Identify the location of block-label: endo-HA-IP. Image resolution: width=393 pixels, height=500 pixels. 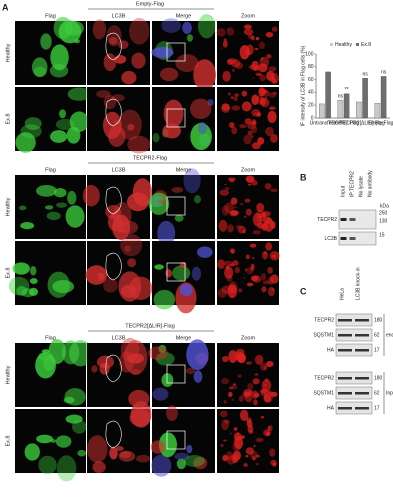
(389, 335).